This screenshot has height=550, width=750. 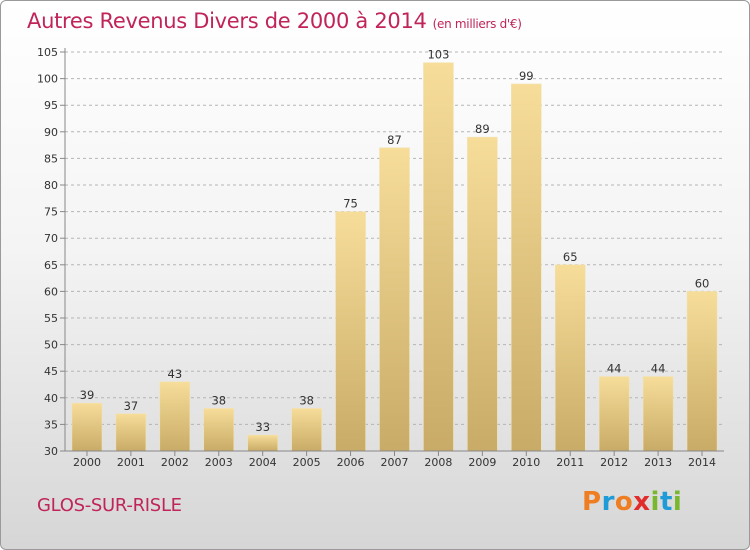 What do you see at coordinates (477, 24) in the screenshot?
I see `chart-subtitle: (en milliers d'€)` at bounding box center [477, 24].